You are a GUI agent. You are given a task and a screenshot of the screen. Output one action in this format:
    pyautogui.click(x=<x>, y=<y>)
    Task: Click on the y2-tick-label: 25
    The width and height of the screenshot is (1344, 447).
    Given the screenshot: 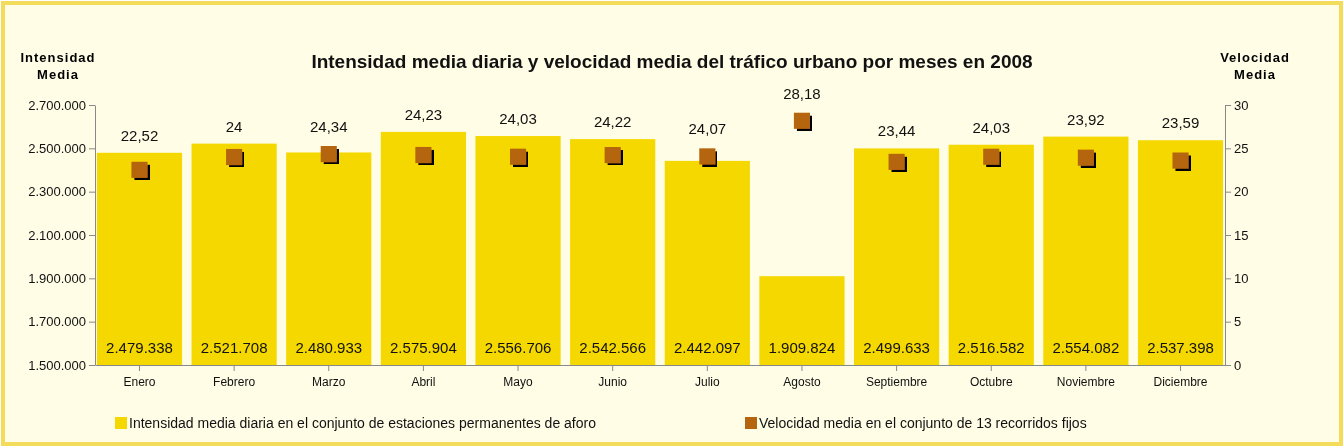 What is the action you would take?
    pyautogui.click(x=1241, y=148)
    